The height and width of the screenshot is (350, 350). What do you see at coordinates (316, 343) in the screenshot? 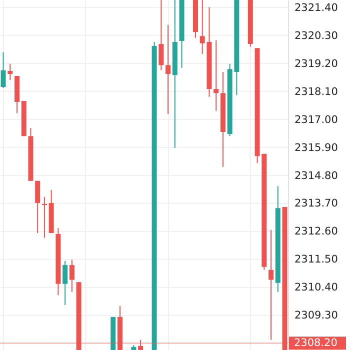
I see `ref-line-label: 2308.20` at bounding box center [316, 343].